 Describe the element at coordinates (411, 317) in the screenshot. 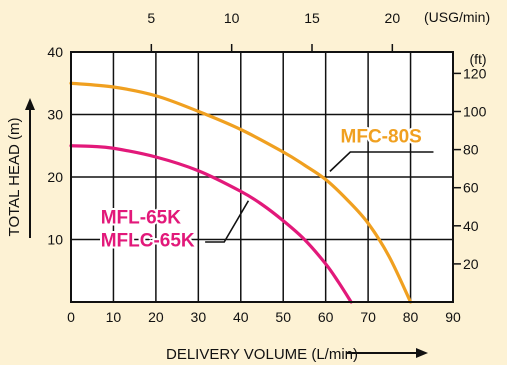

I see `x-tick-label: 80` at that location.